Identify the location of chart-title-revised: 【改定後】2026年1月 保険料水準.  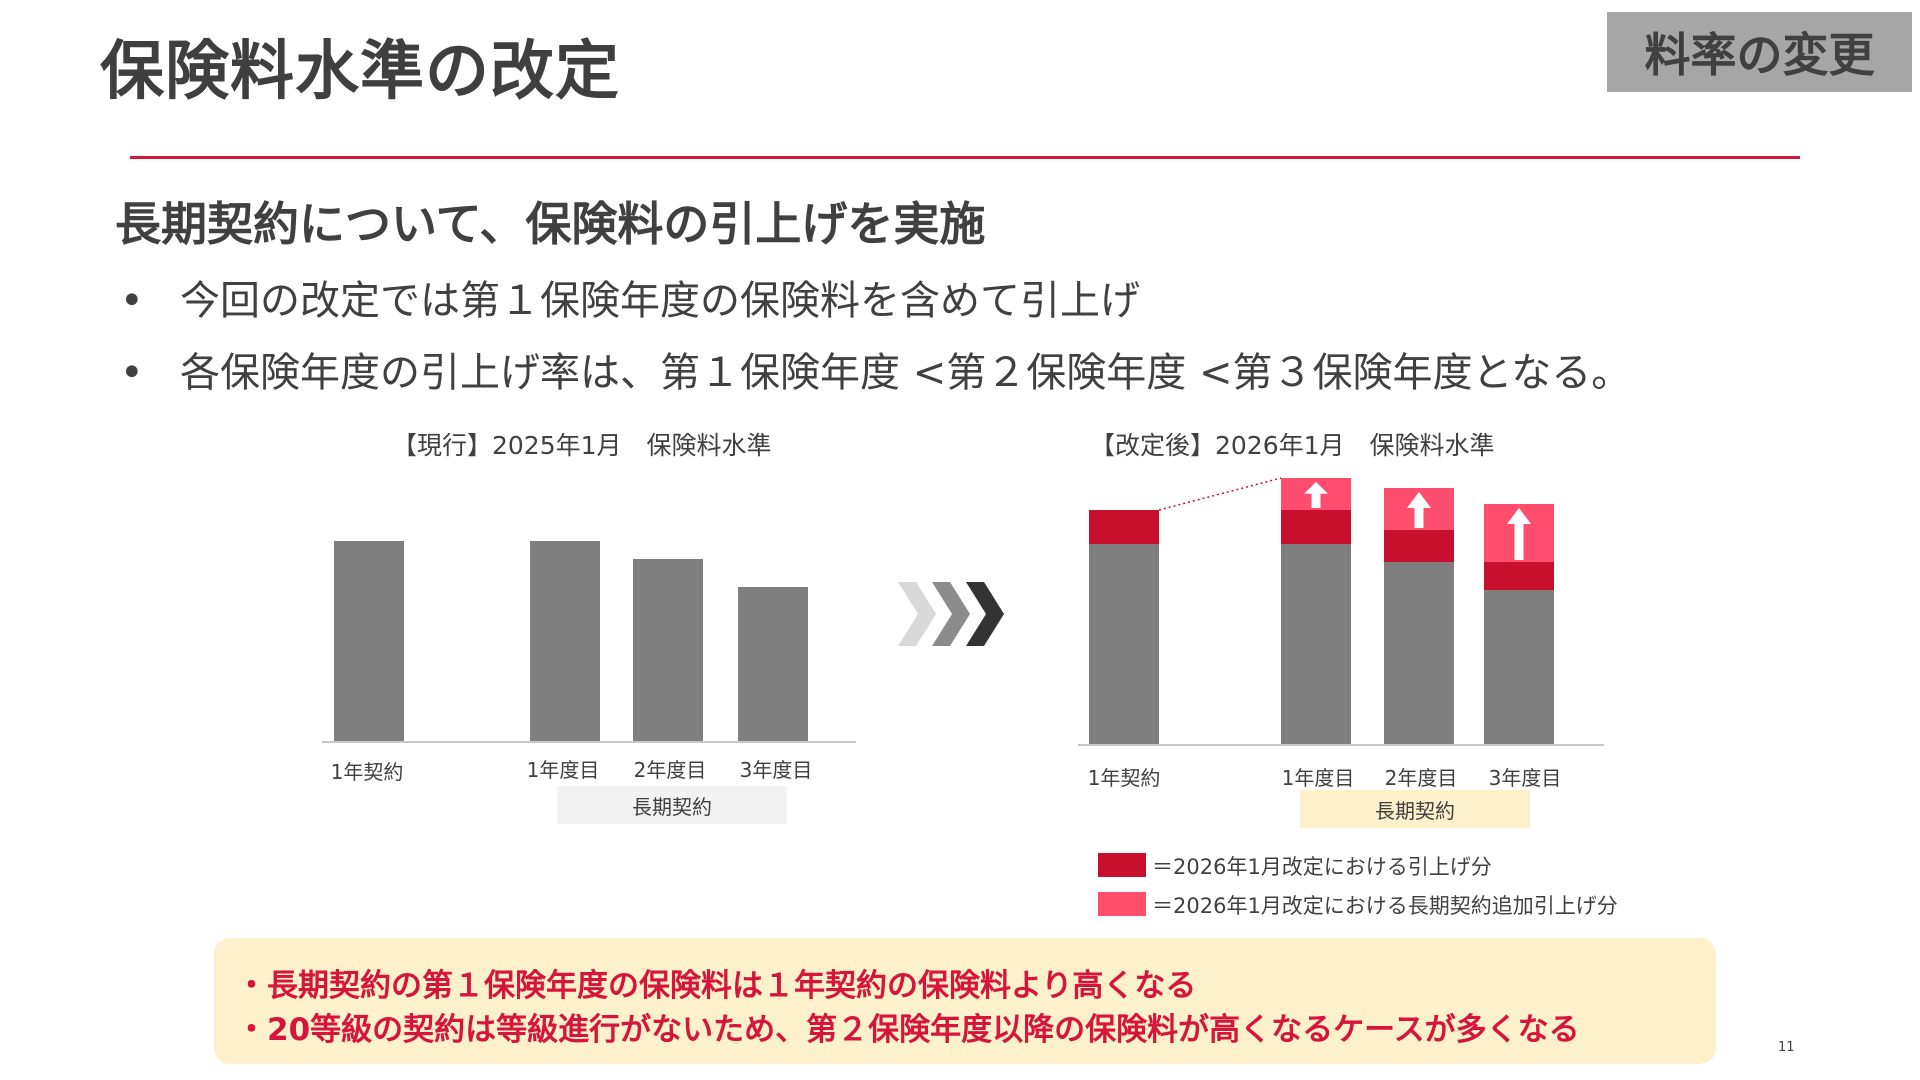
(1292, 445).